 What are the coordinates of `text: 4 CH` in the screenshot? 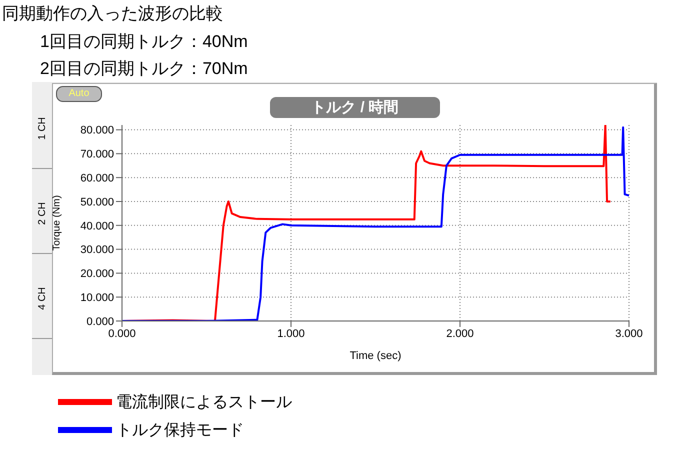 It's located at (42, 298).